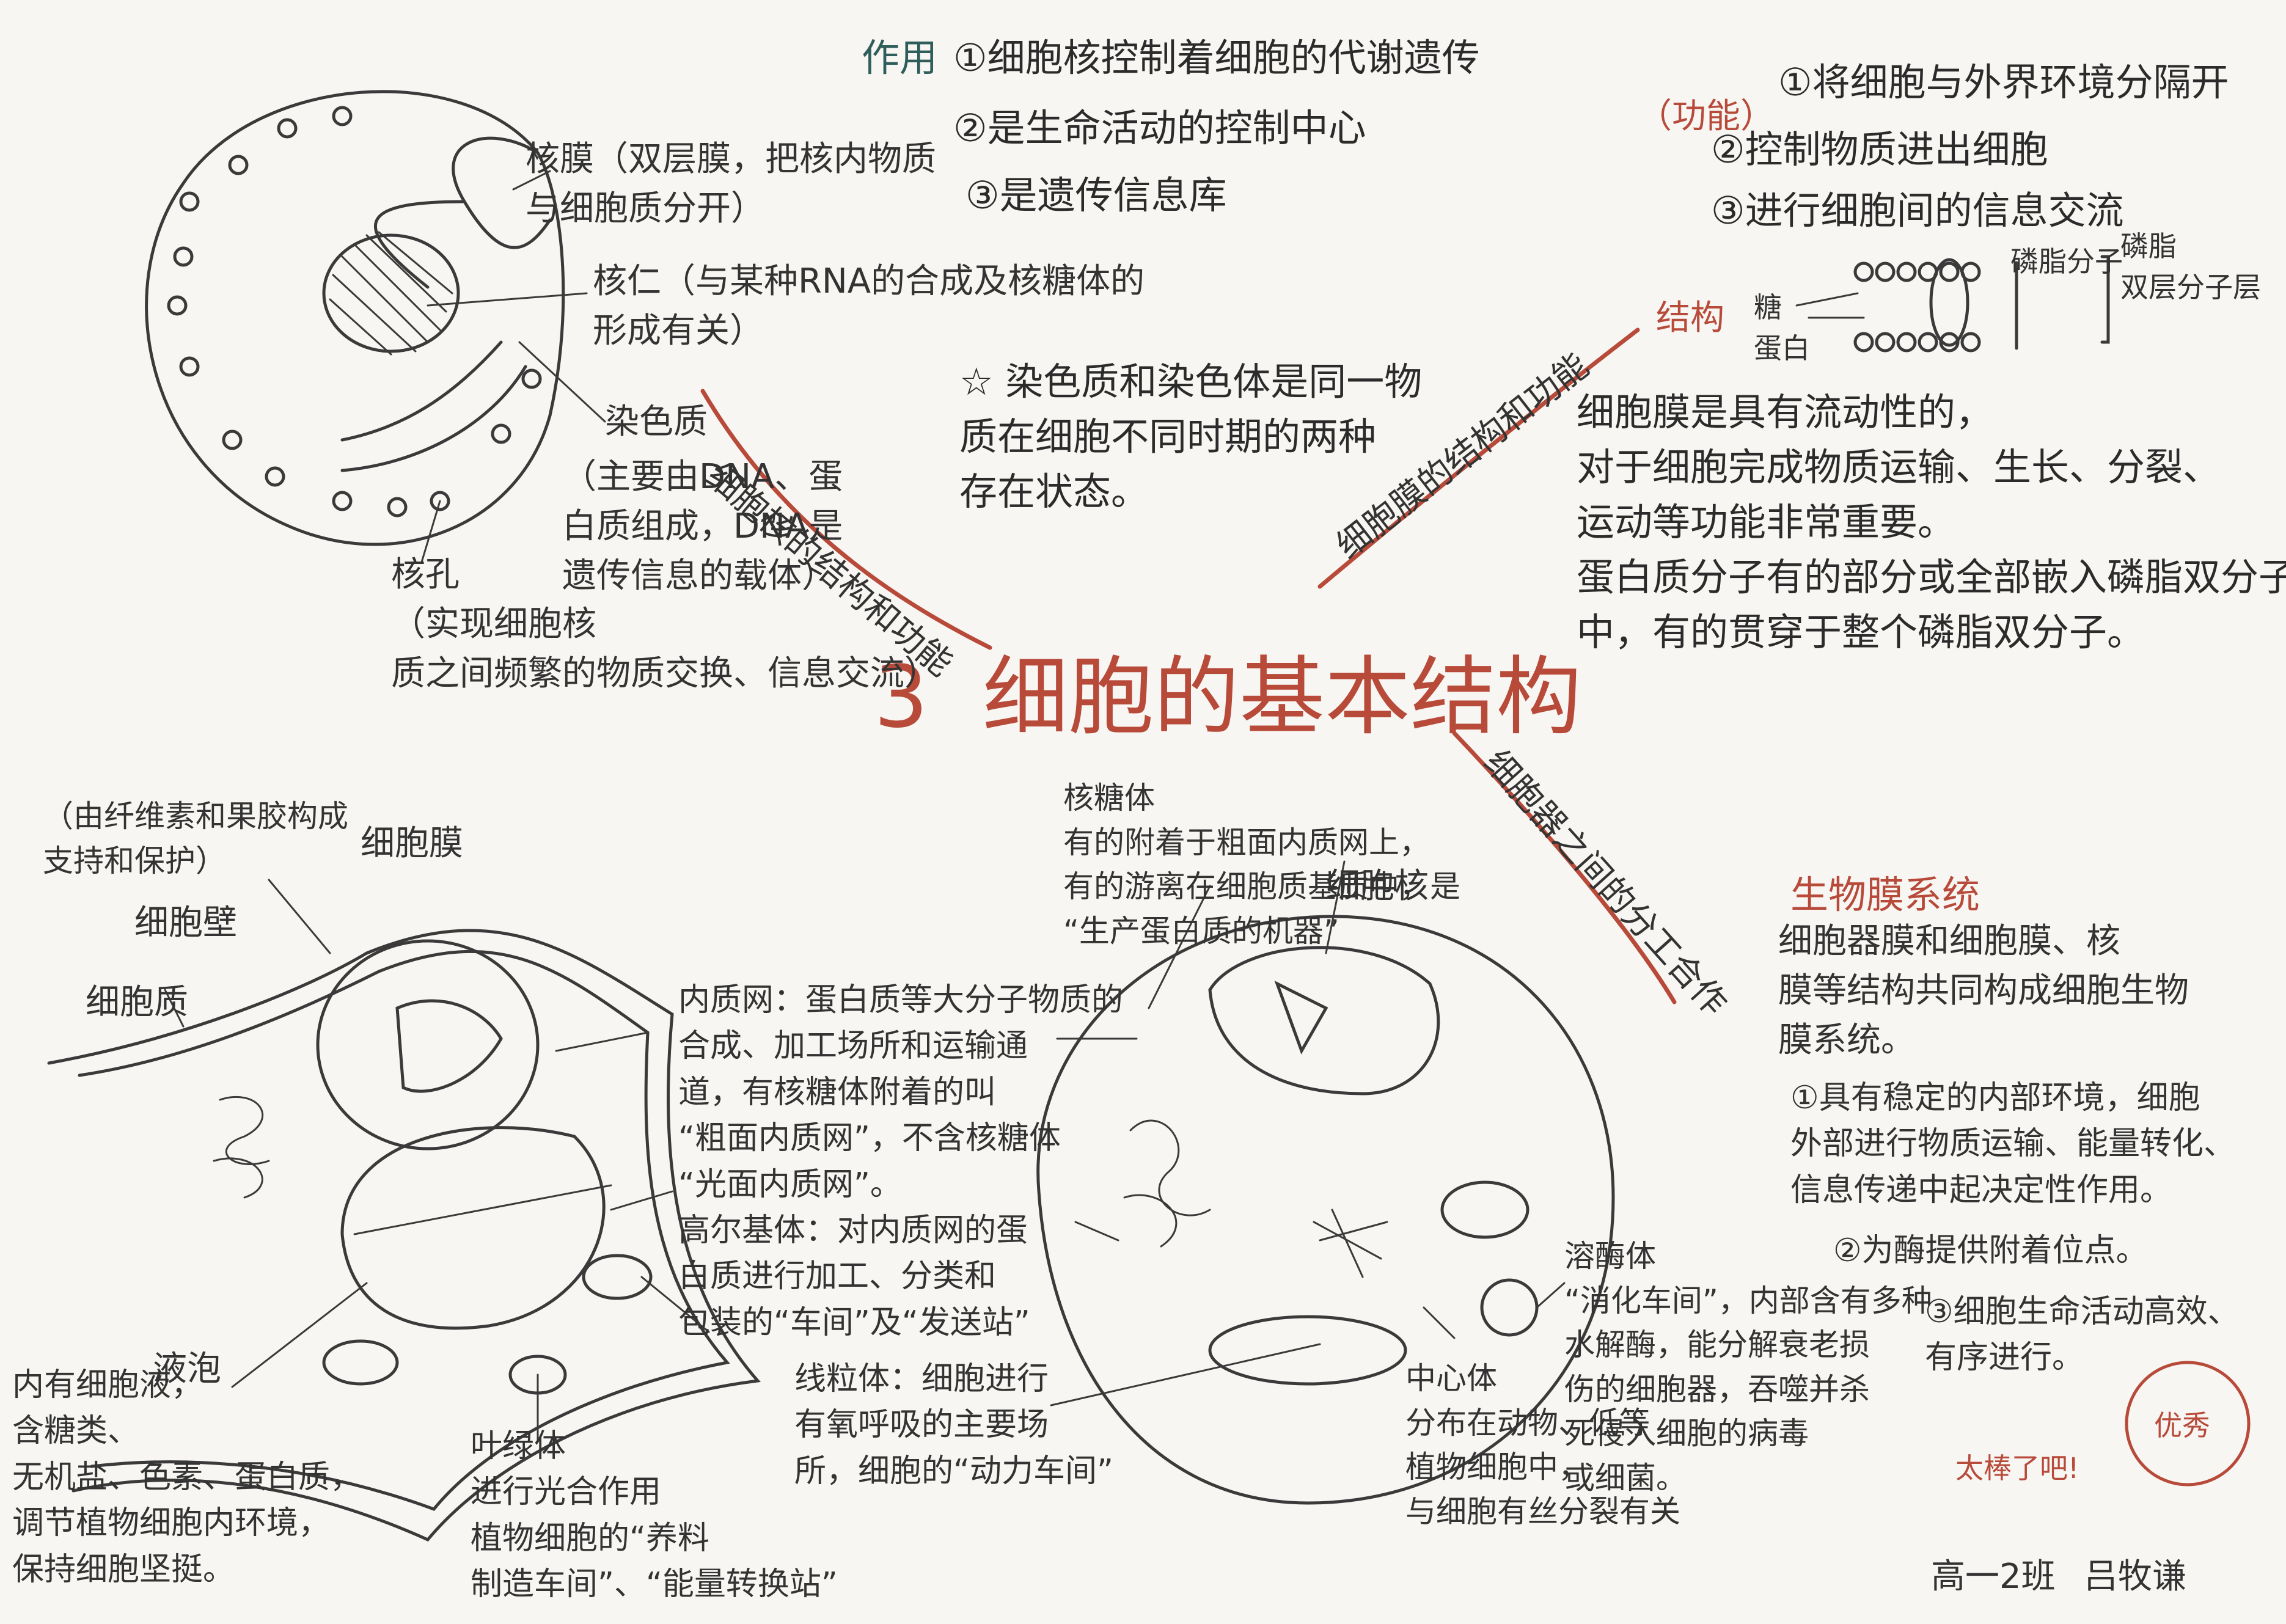 Image resolution: width=2286 pixels, height=1624 pixels. I want to click on bilayer-drawing, so click(1952, 304).